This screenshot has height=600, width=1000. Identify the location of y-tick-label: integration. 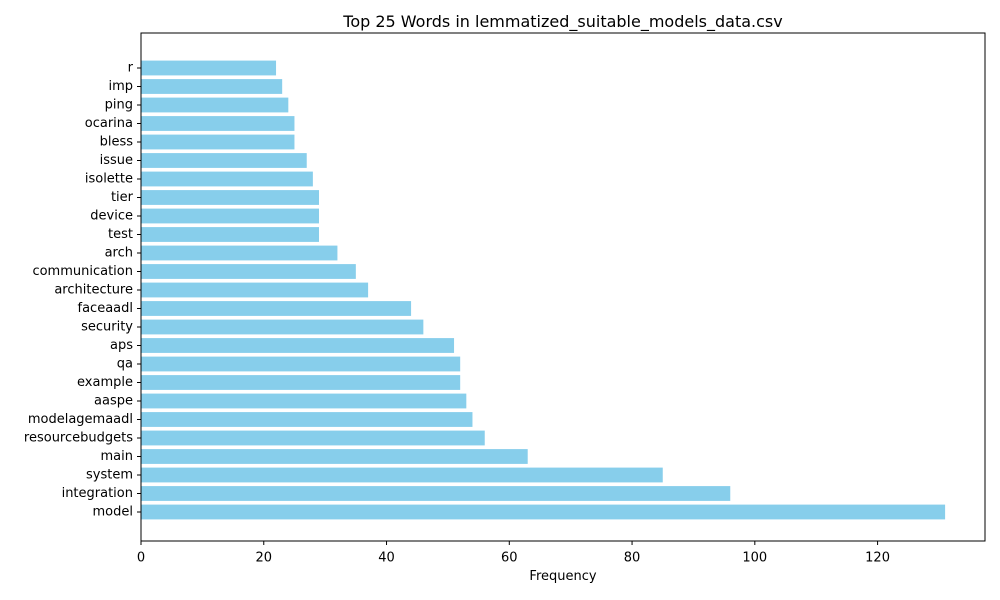
(97, 493).